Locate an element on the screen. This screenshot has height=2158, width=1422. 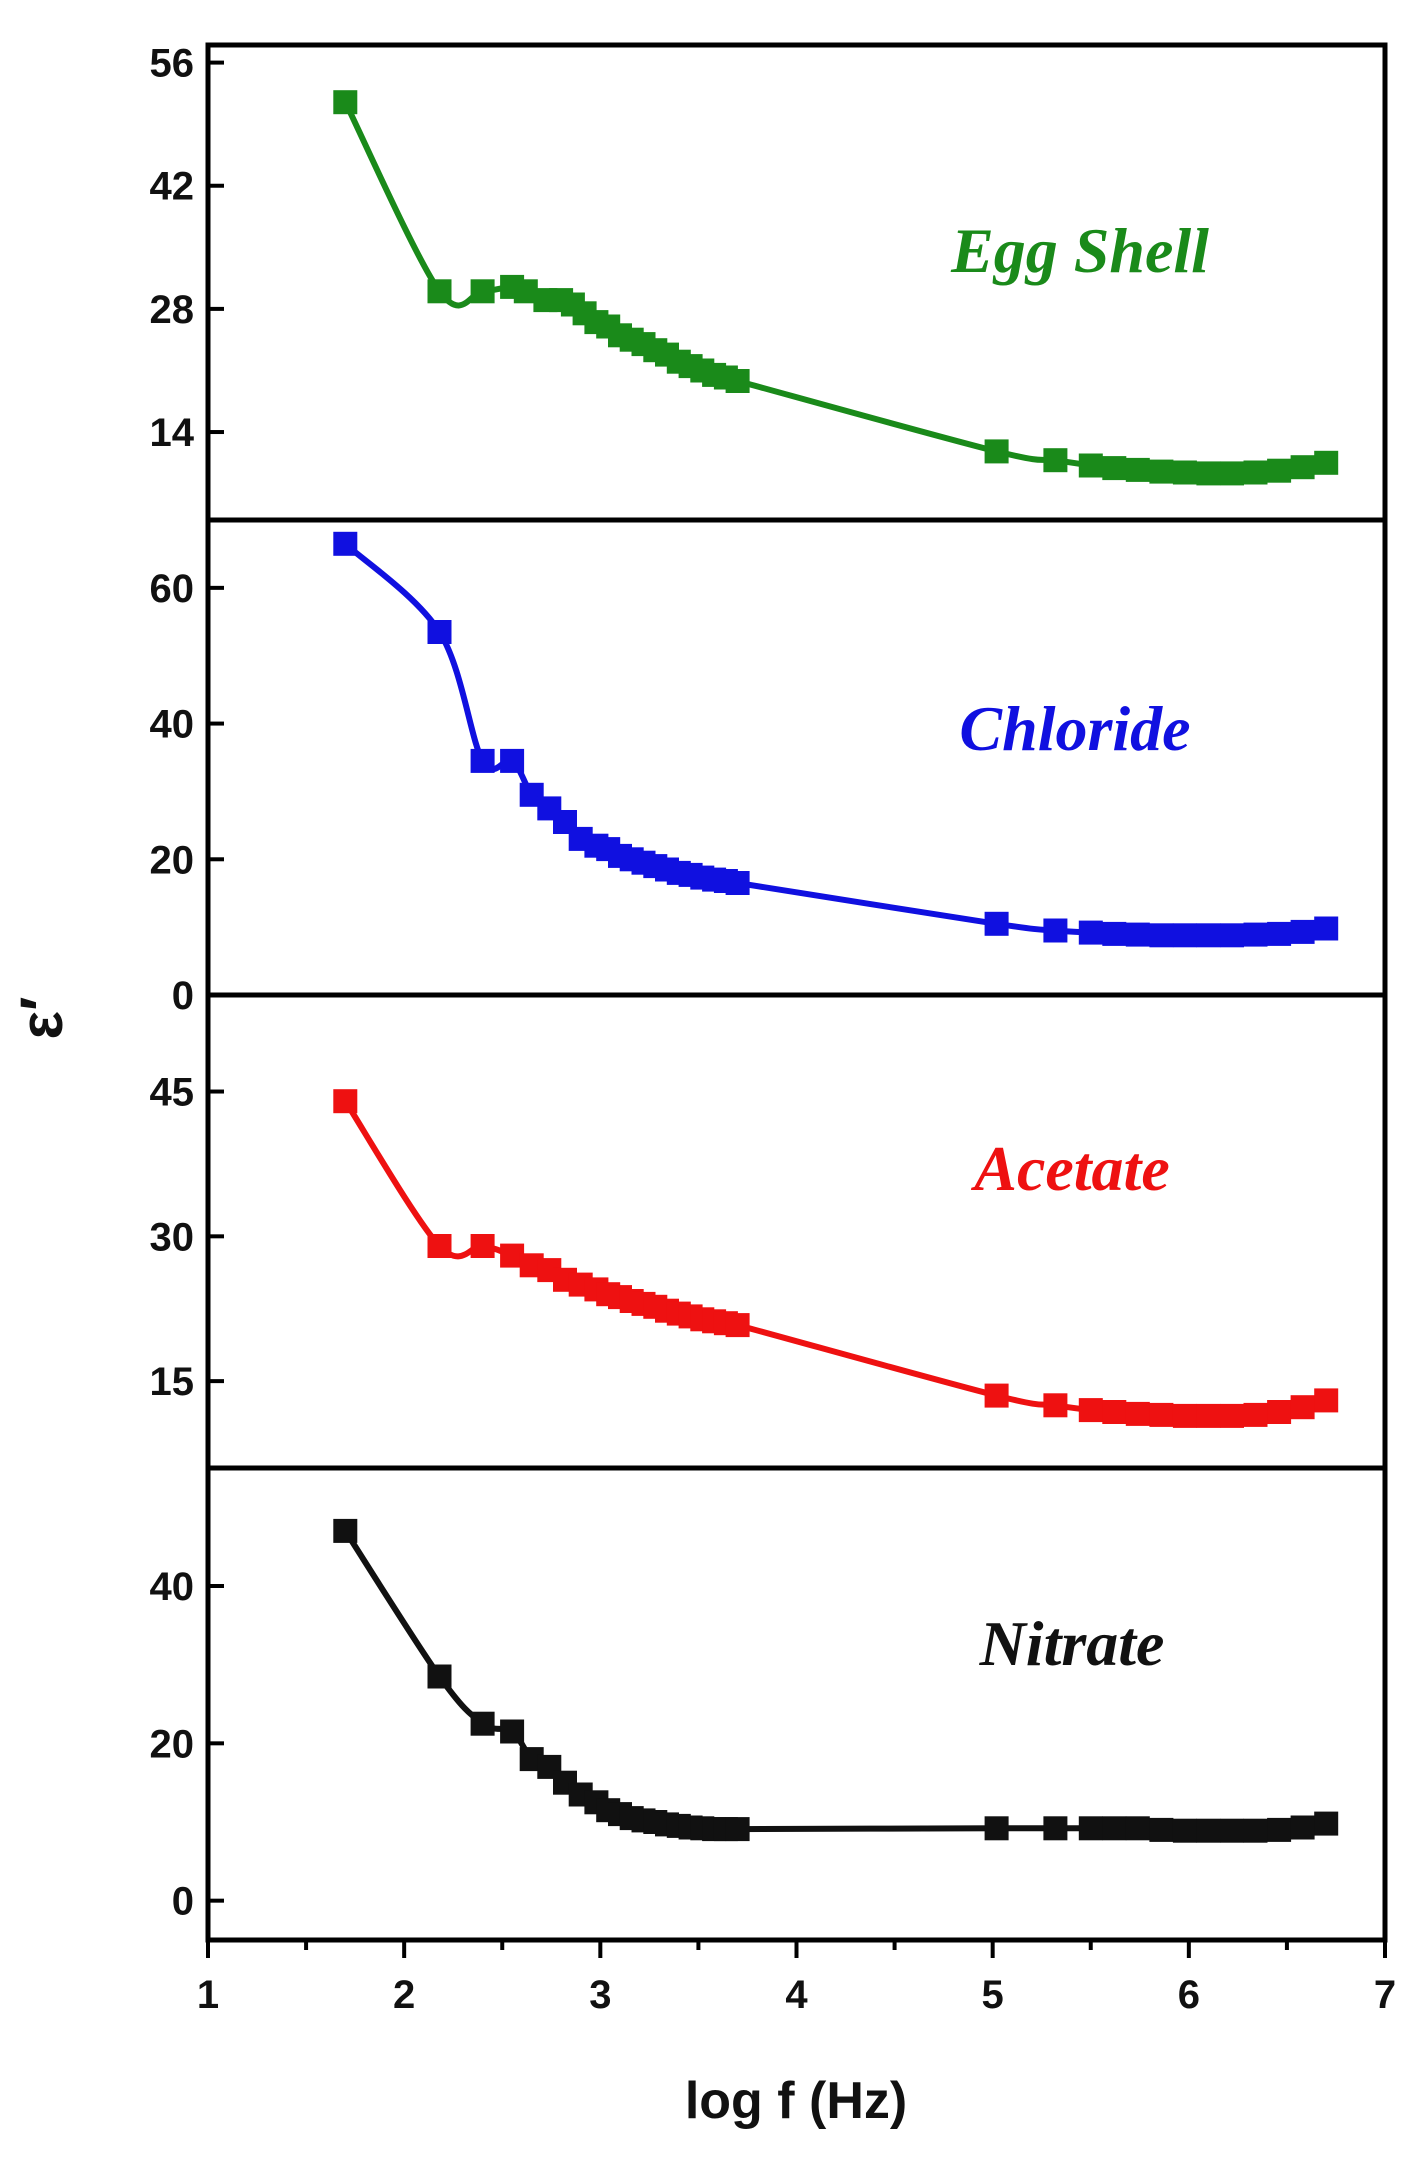
y-tick-label: 28 is located at coordinates (172, 310).